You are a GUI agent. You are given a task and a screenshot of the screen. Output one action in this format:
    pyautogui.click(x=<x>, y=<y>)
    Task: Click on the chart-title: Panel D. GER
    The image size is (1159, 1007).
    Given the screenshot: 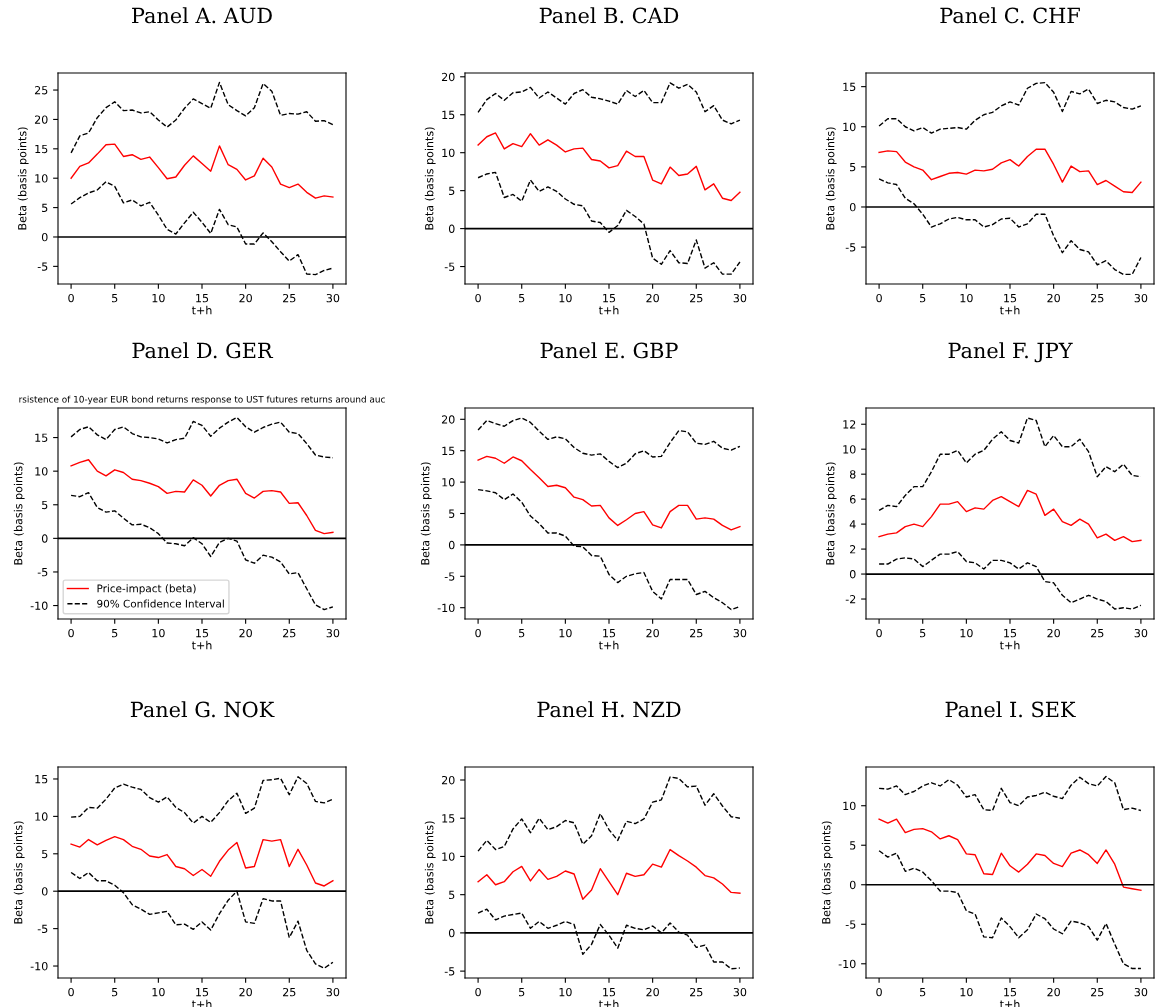 What is the action you would take?
    pyautogui.click(x=203, y=350)
    